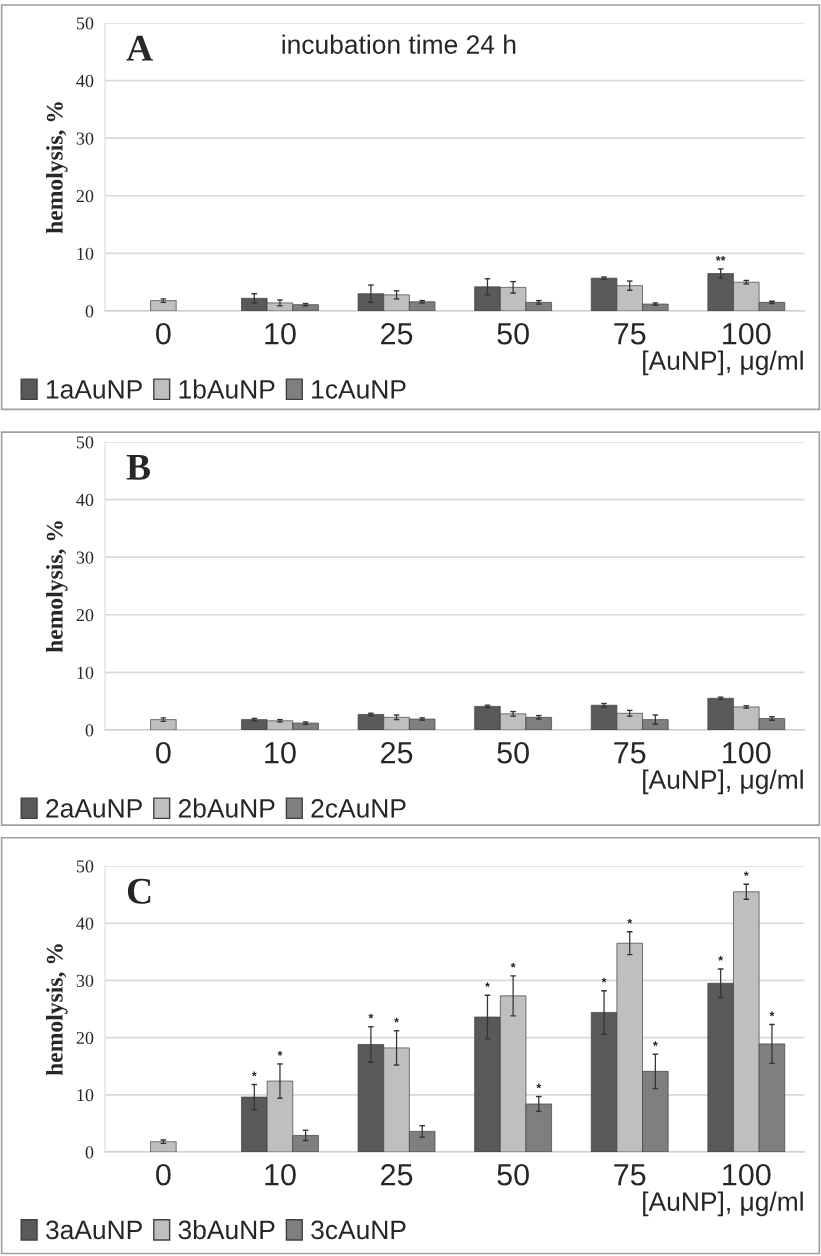 The height and width of the screenshot is (1256, 821). Describe the element at coordinates (358, 808) in the screenshot. I see `legend-label: 2cAuNP` at that location.